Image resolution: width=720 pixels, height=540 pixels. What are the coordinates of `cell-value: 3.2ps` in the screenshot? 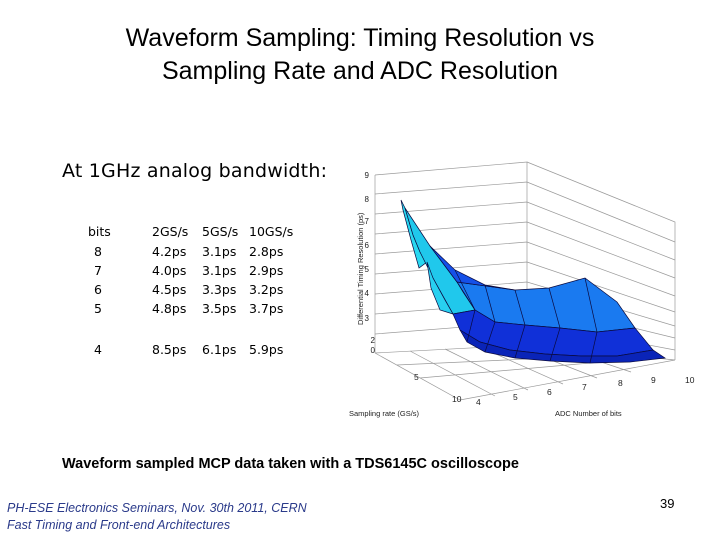 It's located at (266, 289).